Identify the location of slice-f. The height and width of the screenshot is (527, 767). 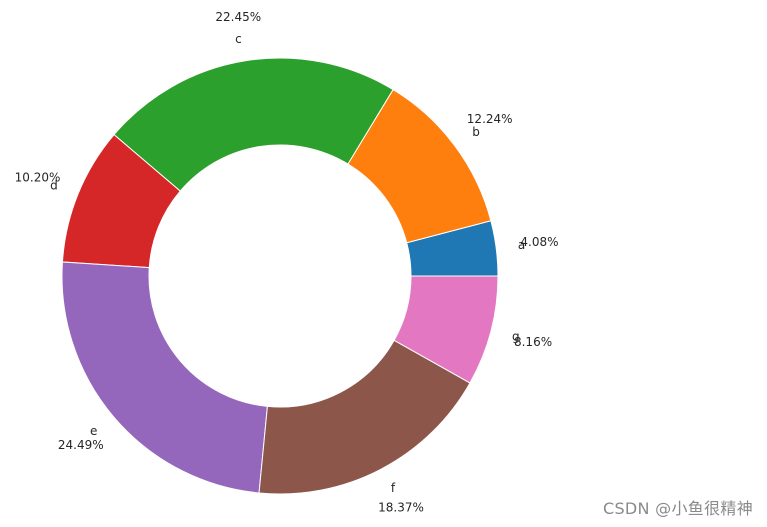
(364, 417).